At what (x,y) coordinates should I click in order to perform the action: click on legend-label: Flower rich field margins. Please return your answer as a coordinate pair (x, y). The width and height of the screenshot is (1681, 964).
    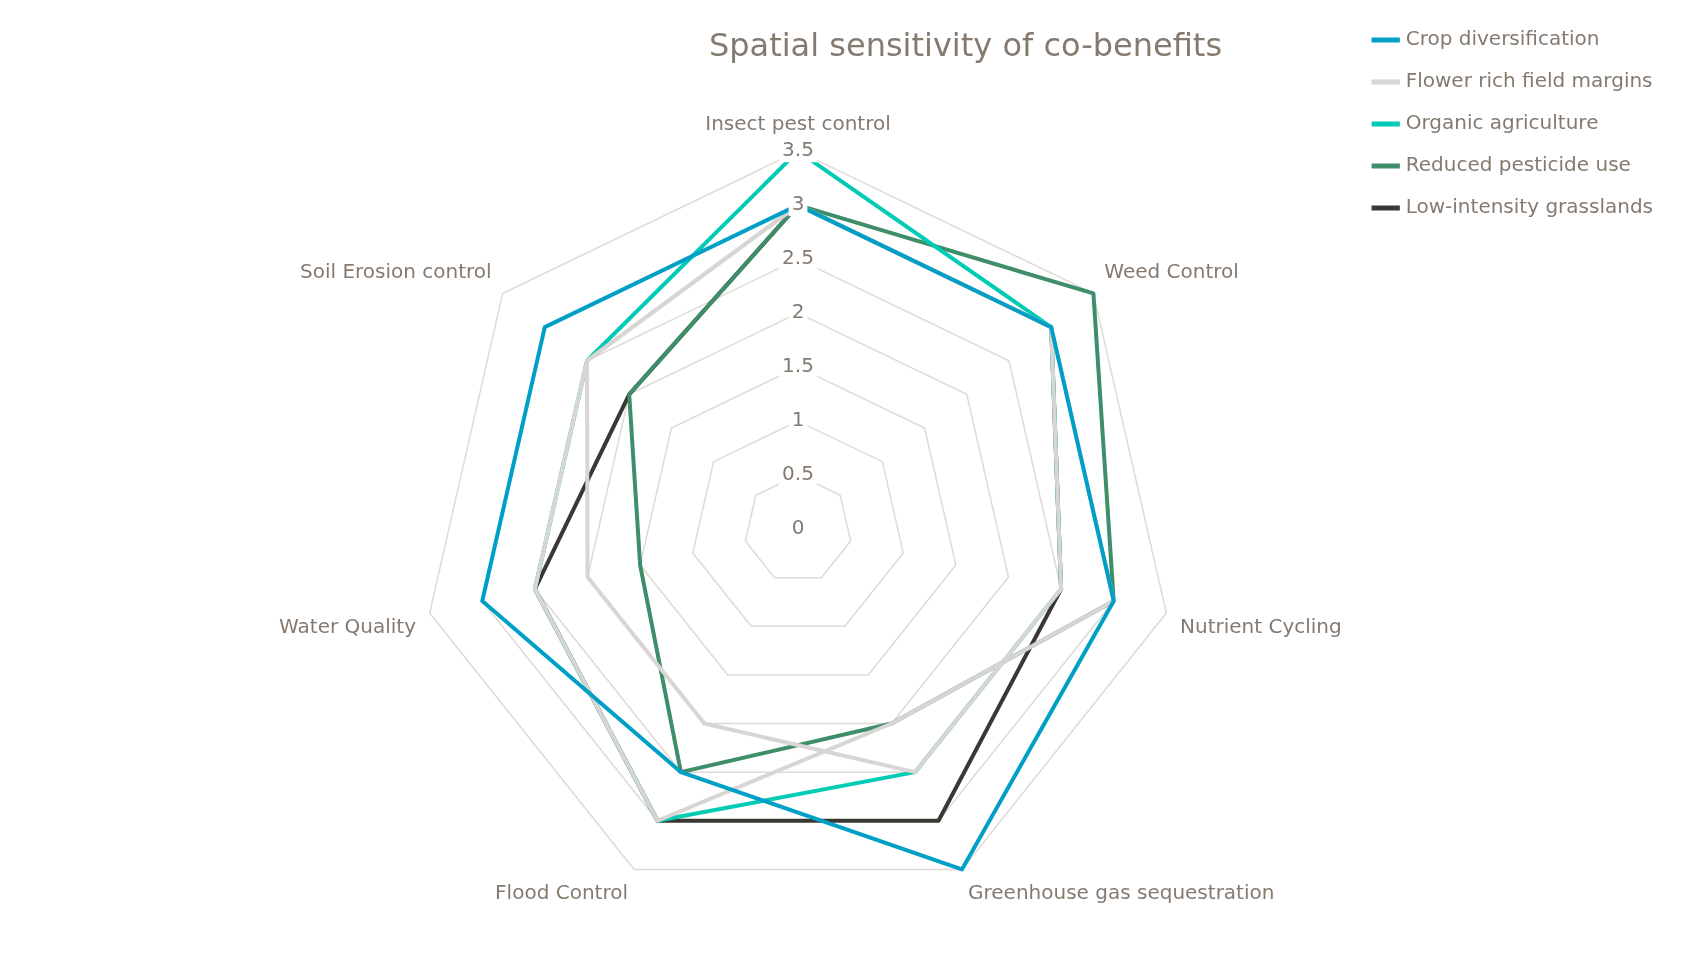
    Looking at the image, I should click on (1529, 80).